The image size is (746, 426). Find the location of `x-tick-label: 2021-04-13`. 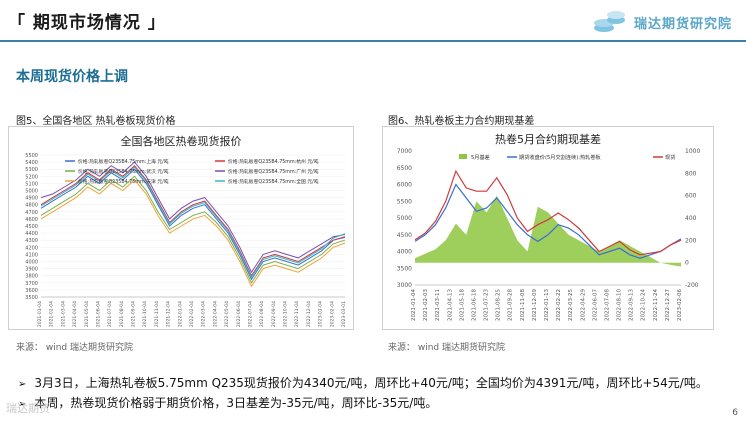

x-tick-label: 2021-04-13 is located at coordinates (450, 305).